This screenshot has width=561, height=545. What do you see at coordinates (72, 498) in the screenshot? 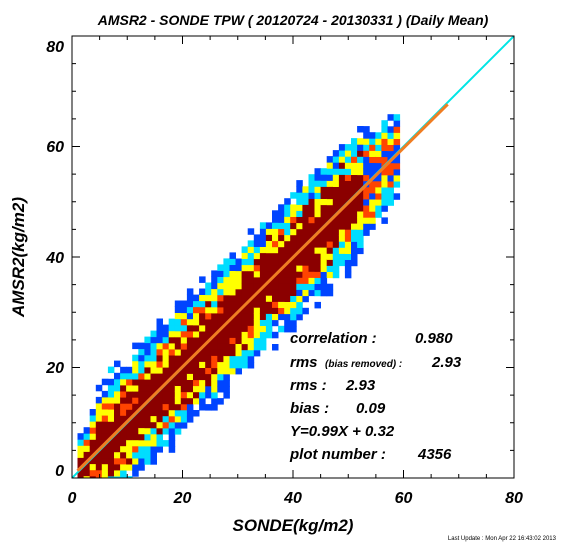
I see `x-tick-0: 0` at bounding box center [72, 498].